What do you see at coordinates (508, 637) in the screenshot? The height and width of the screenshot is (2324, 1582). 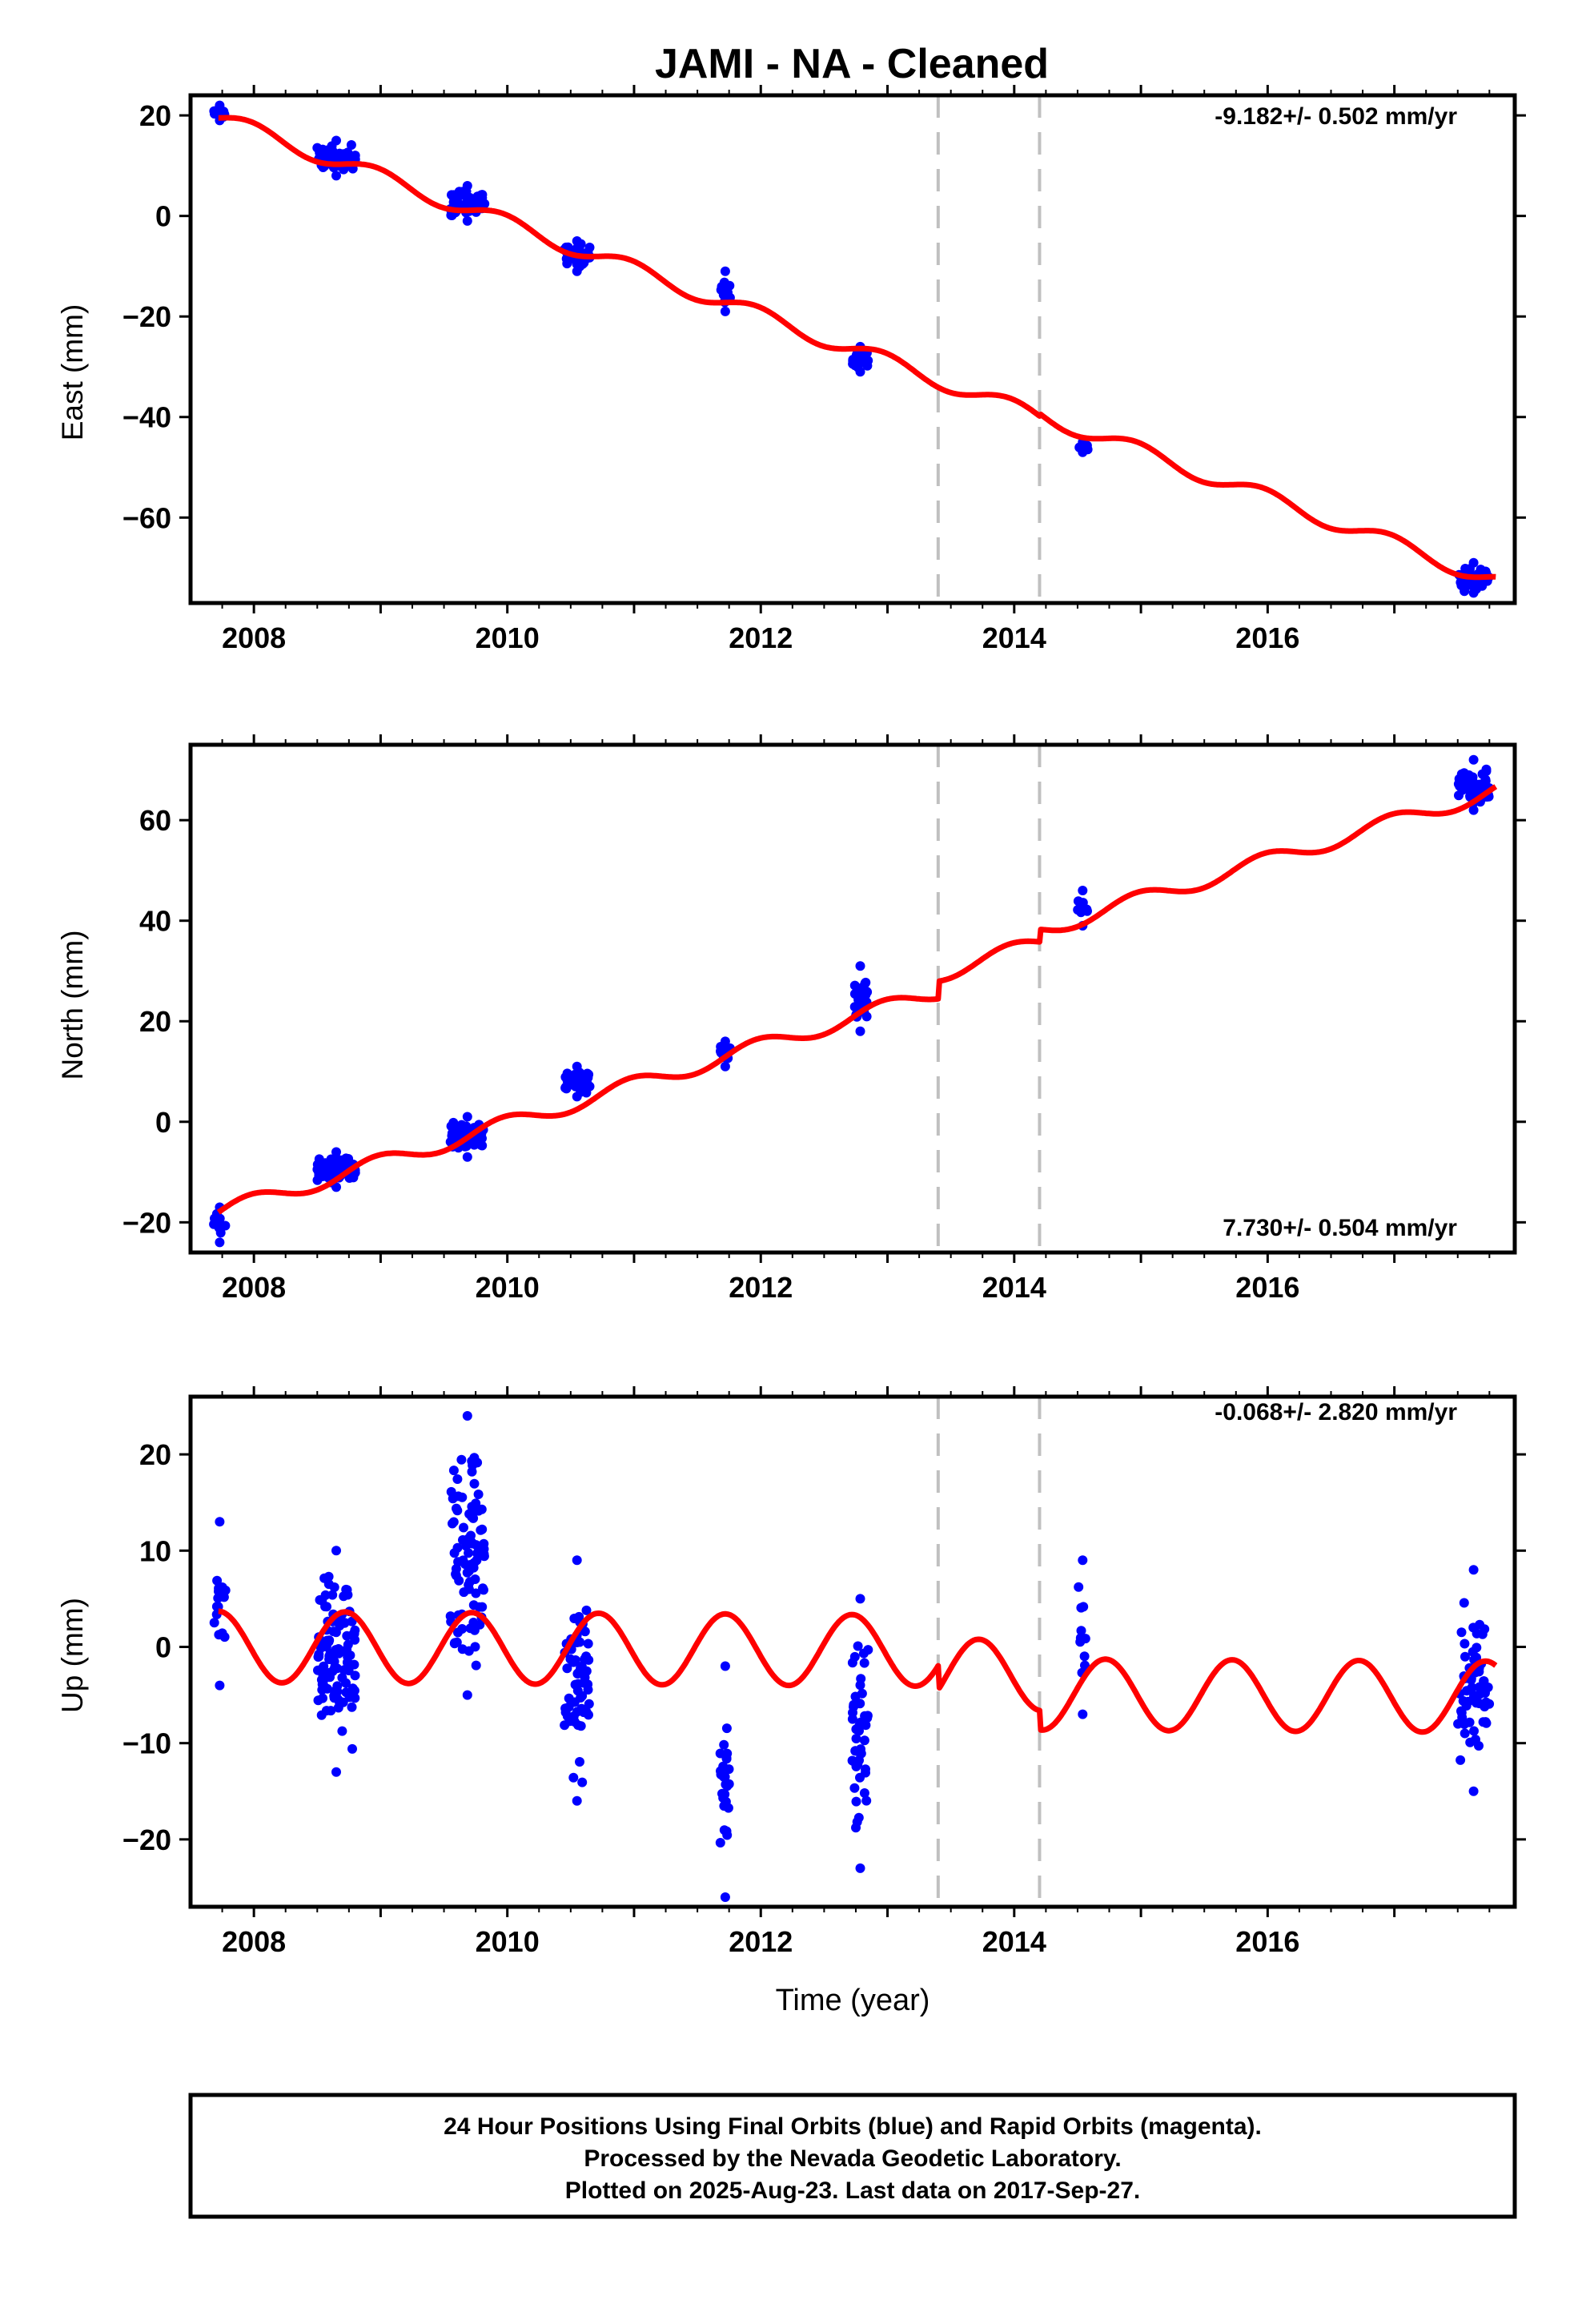 I see `east-x-tick-label: 2010` at bounding box center [508, 637].